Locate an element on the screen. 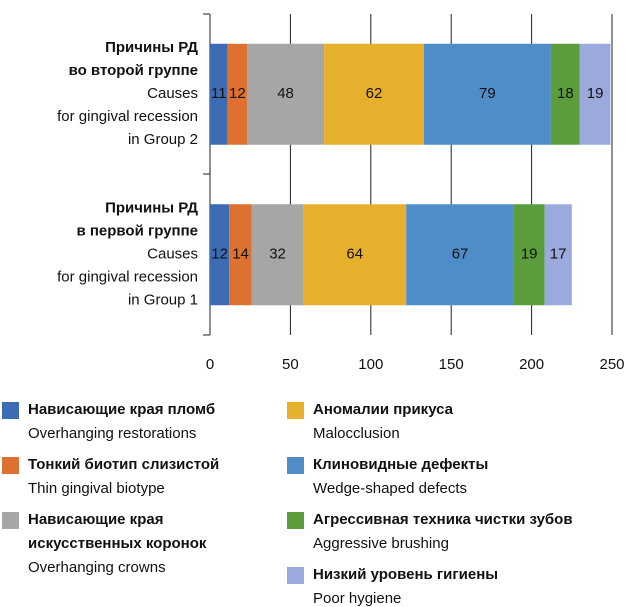 The height and width of the screenshot is (607, 641). value-label: 17 is located at coordinates (558, 254).